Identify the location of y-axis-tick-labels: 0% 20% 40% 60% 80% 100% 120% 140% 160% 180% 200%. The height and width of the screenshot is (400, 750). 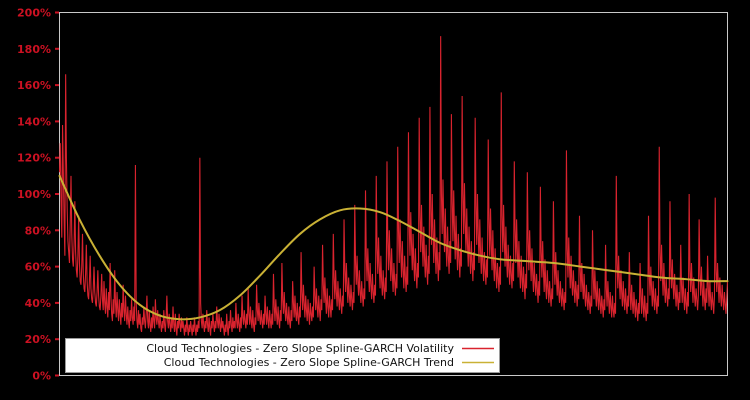
(34, 195).